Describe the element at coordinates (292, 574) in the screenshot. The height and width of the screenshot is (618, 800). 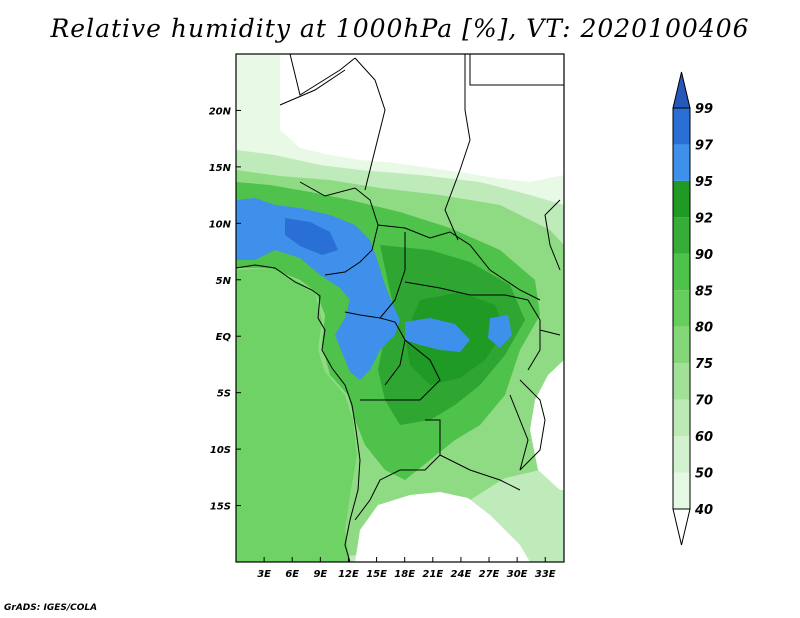
I see `lon-tick-label: 6E` at that location.